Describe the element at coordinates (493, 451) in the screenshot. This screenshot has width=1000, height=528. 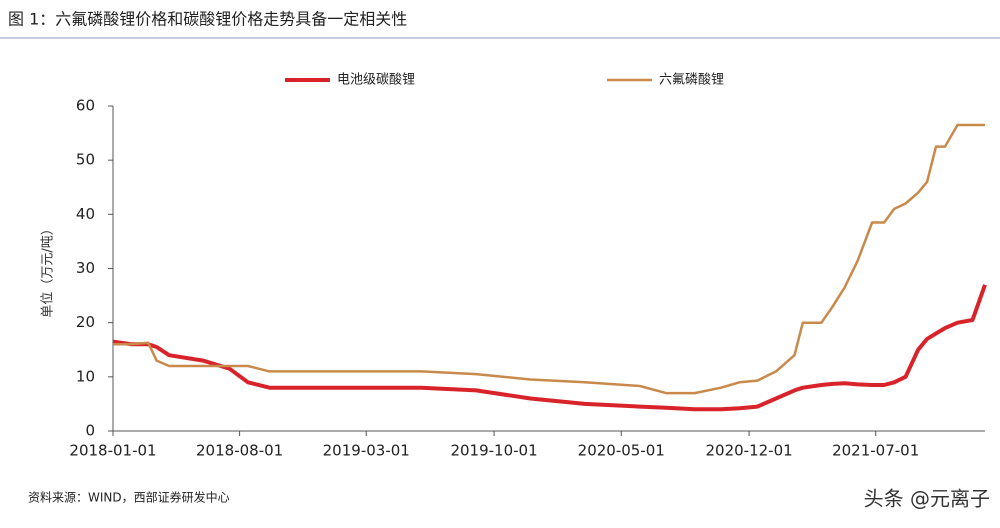
I see `x-tick-label: 2019-10-01` at that location.